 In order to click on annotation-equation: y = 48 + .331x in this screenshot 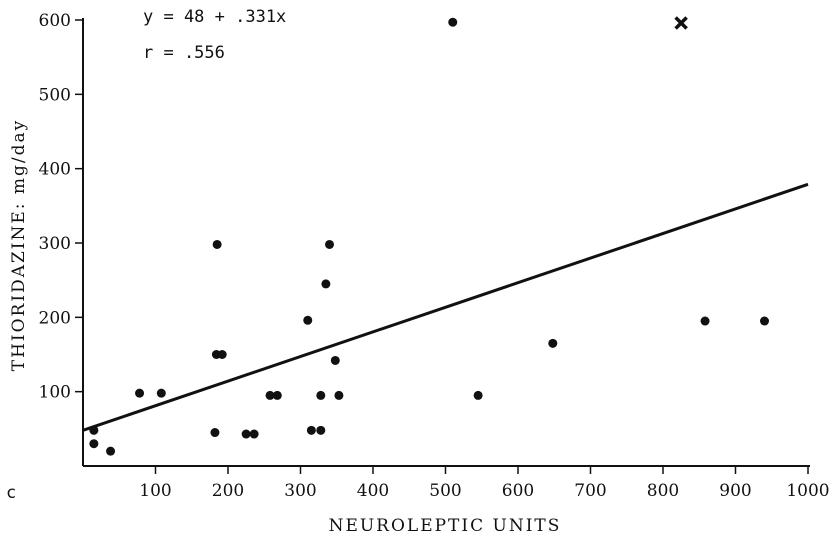, I will do `click(214, 17)`.